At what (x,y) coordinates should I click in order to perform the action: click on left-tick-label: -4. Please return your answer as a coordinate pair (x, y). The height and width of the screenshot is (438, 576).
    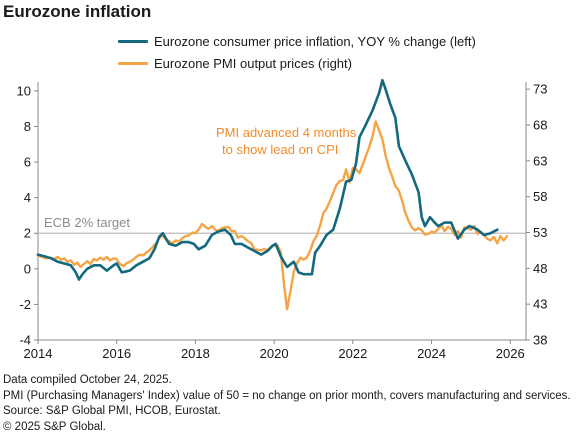
    Looking at the image, I should click on (25, 340).